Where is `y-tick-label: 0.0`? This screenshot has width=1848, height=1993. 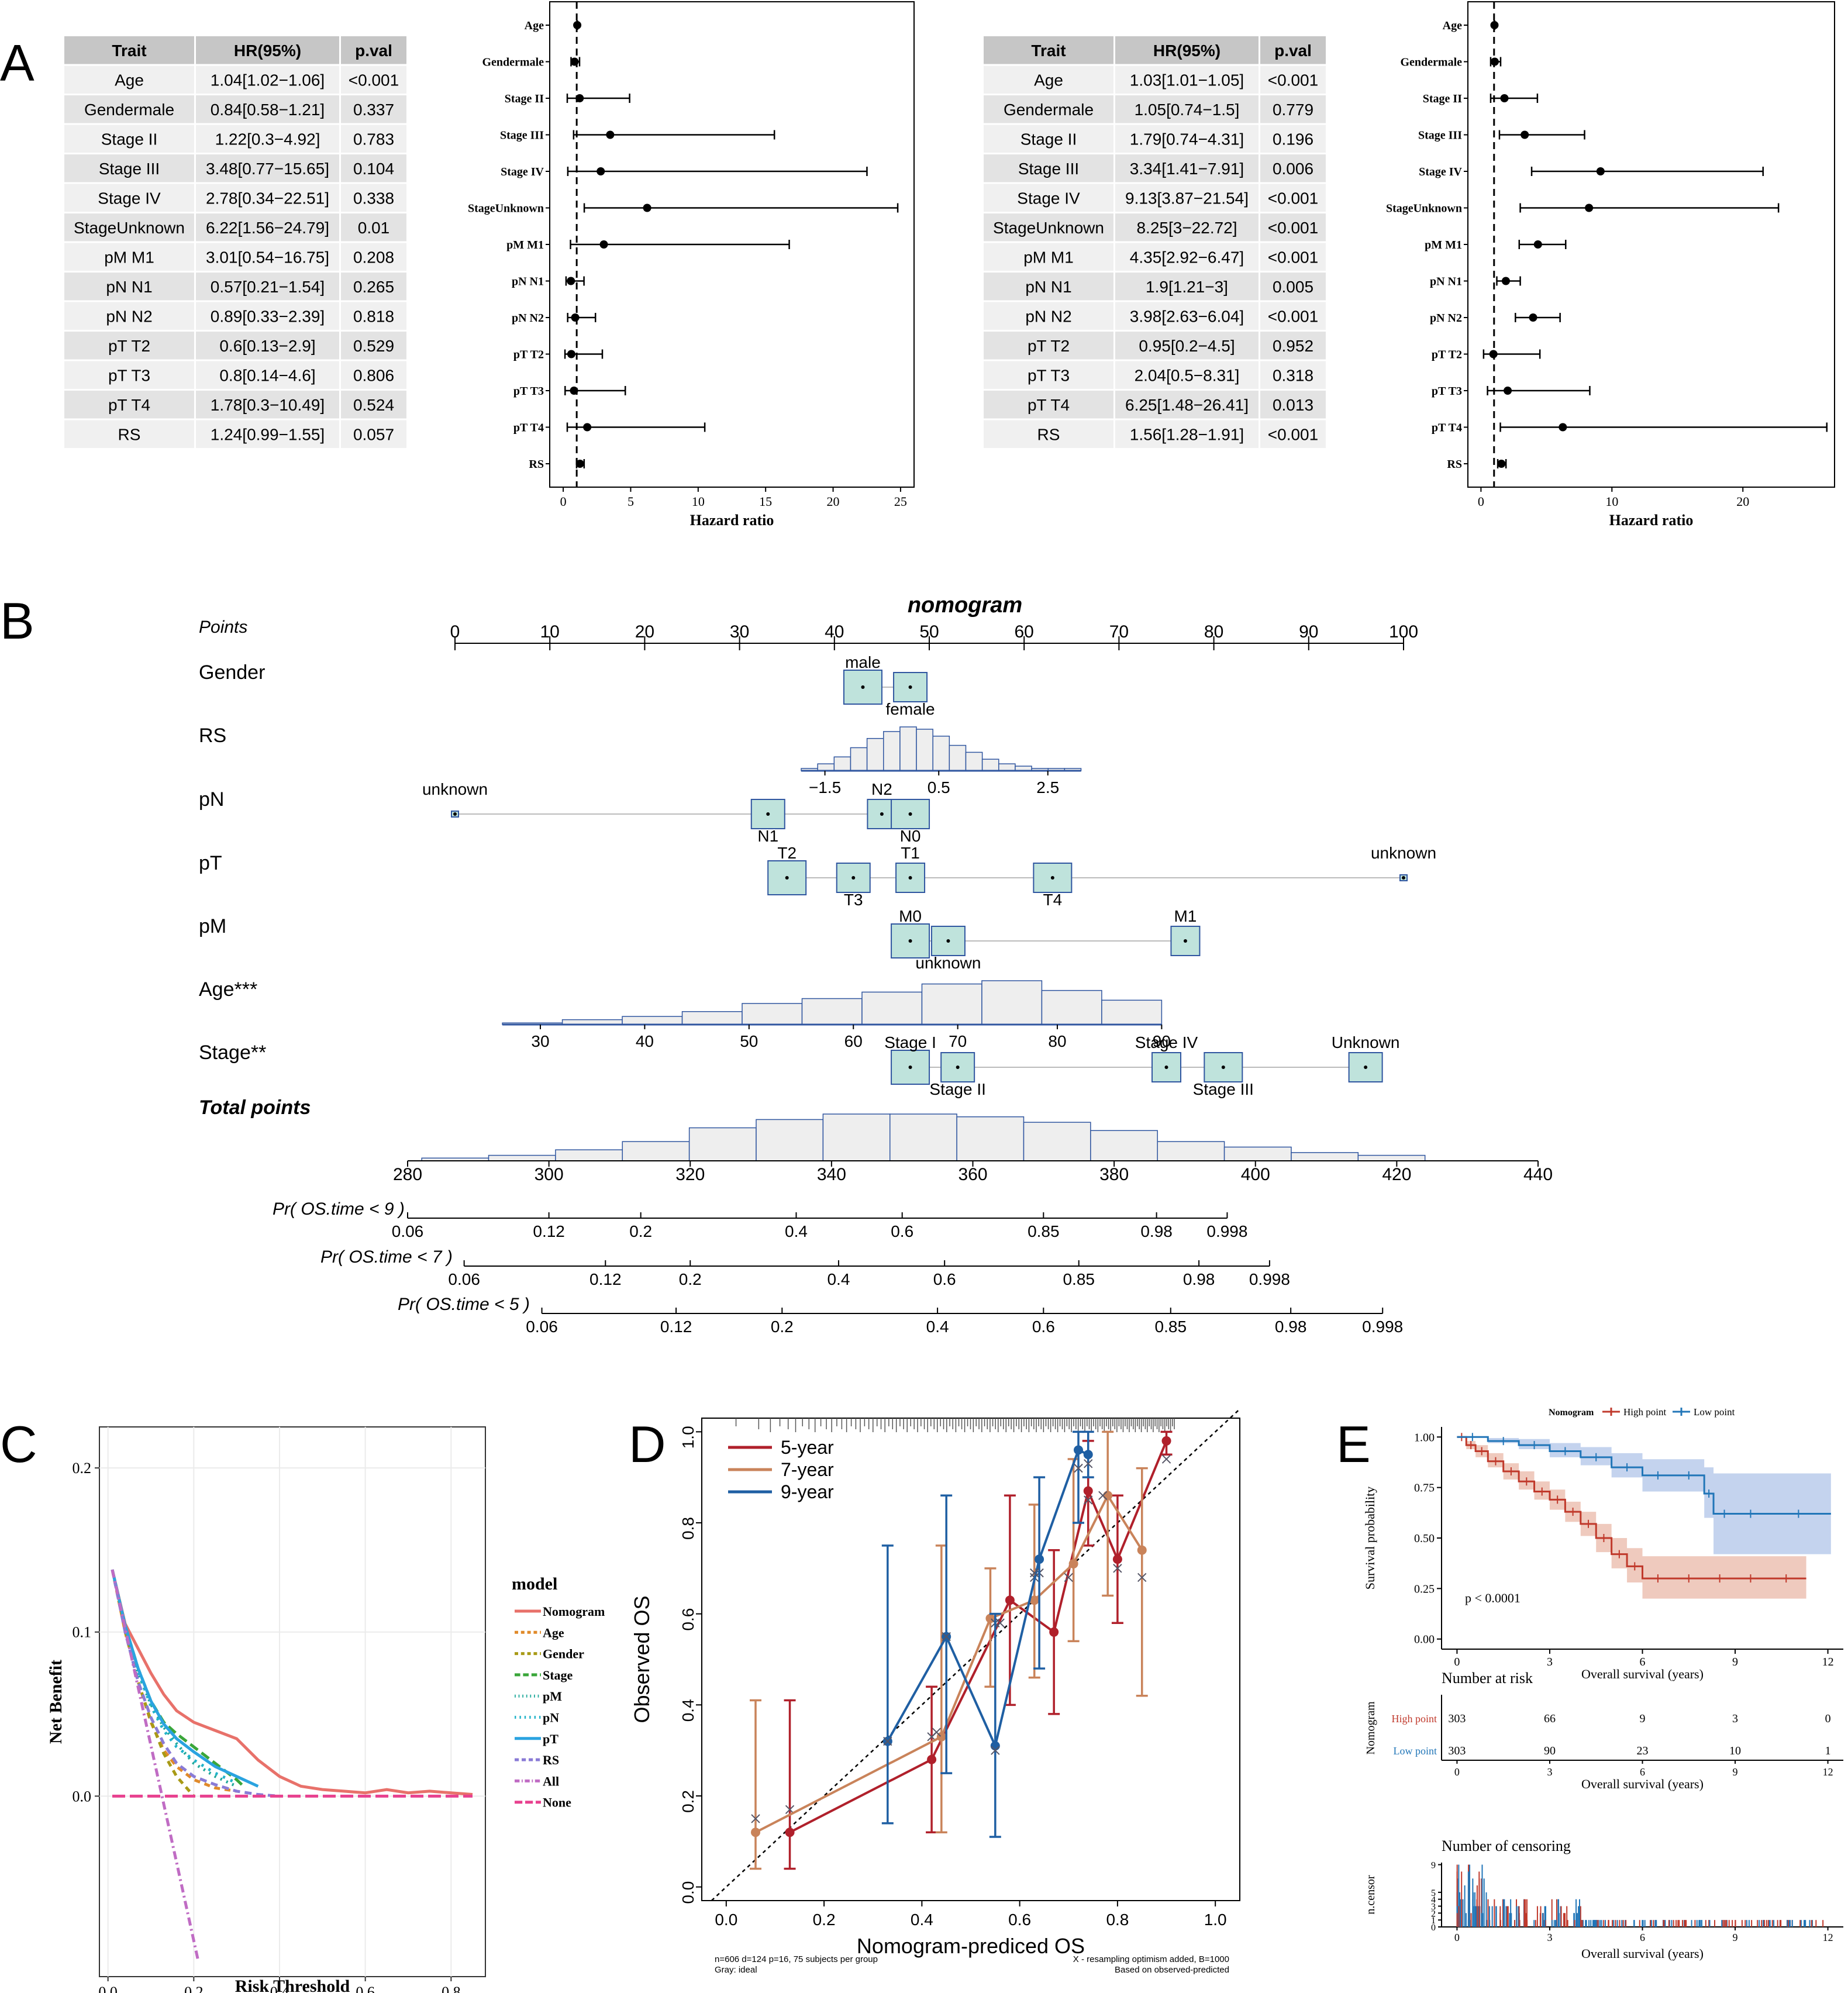 y-tick-label: 0.0 is located at coordinates (82, 1797).